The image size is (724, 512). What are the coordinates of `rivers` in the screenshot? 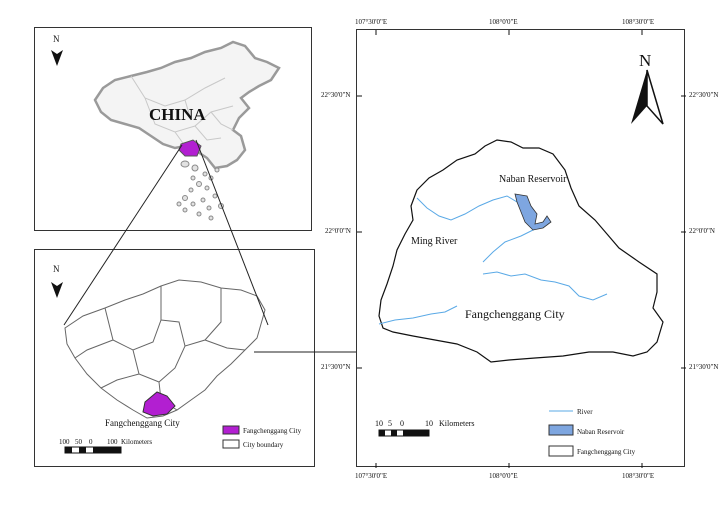 It's located at (493, 260).